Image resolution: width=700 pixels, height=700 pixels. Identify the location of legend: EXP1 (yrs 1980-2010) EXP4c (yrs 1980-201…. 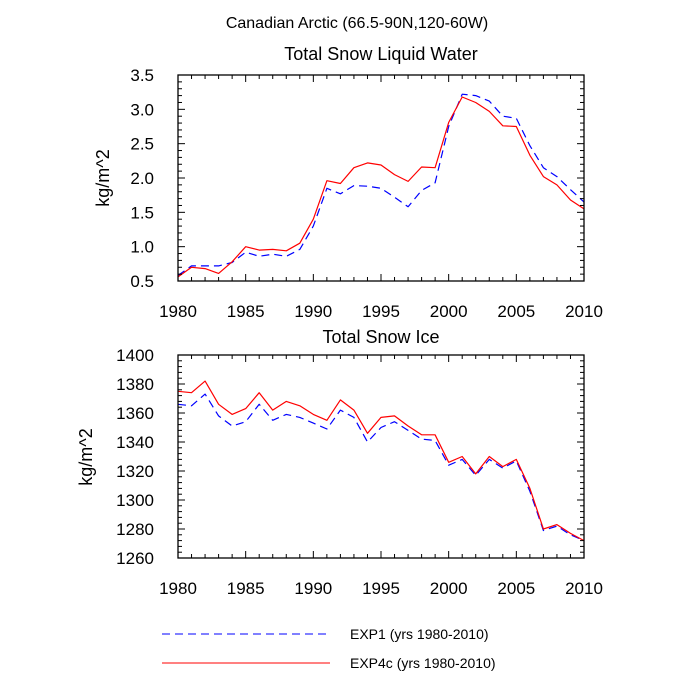
(329, 648).